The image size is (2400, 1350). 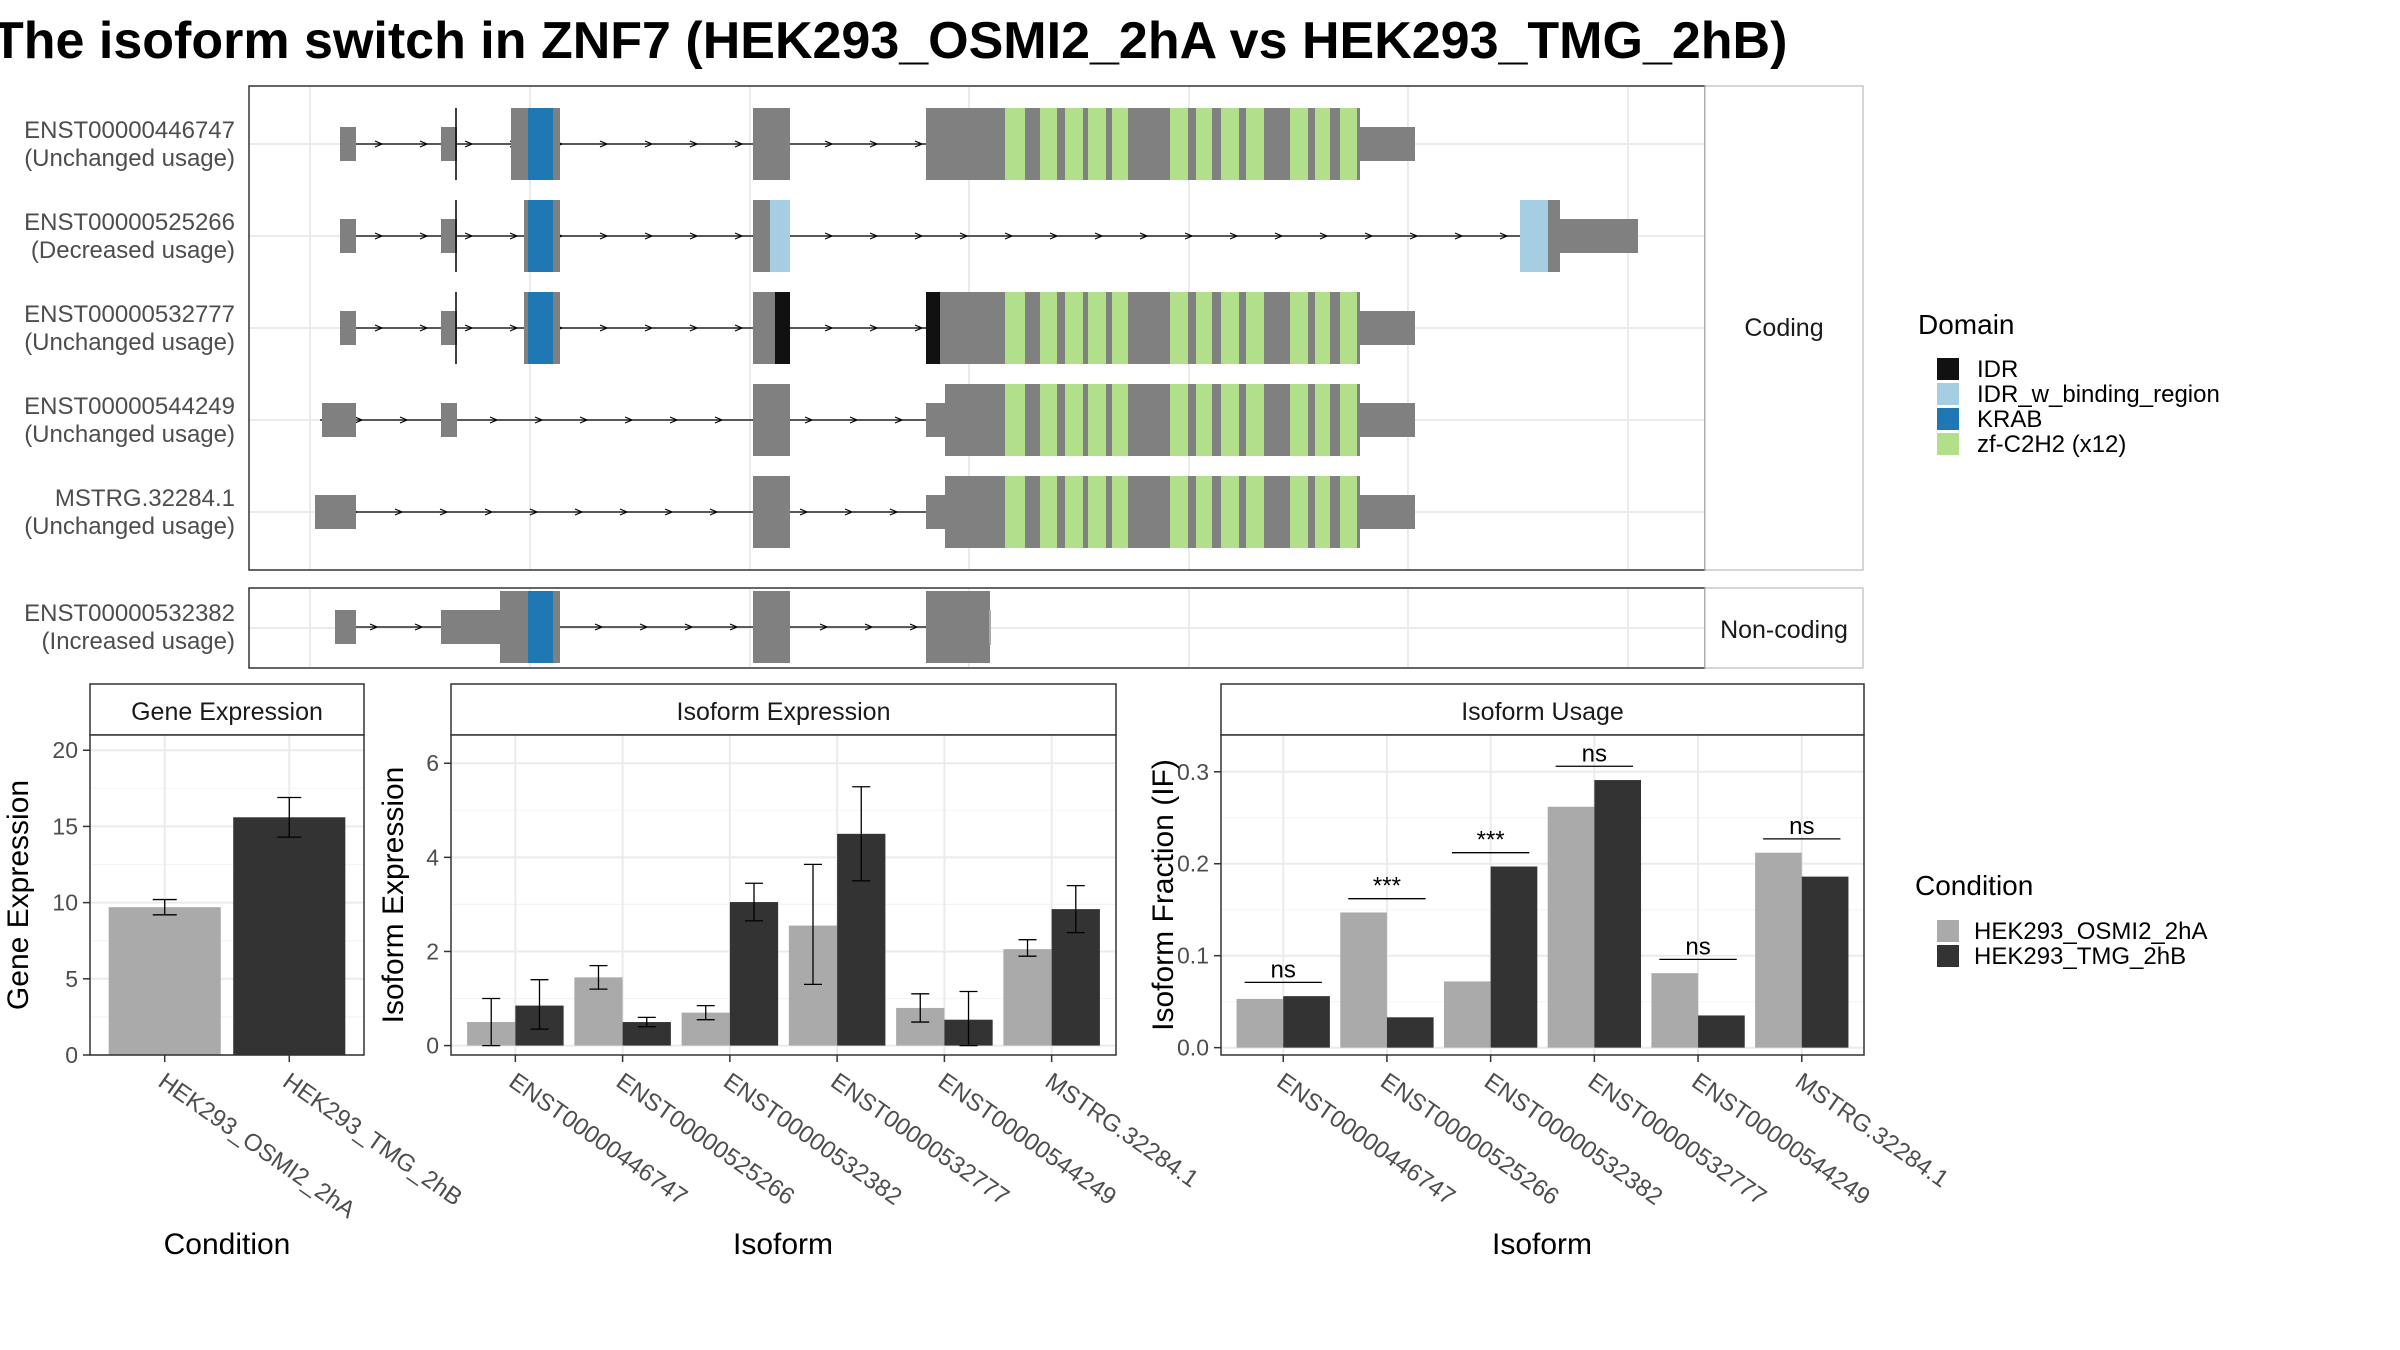 I want to click on transcript-id-label: ENST00000525266, so click(x=129, y=222).